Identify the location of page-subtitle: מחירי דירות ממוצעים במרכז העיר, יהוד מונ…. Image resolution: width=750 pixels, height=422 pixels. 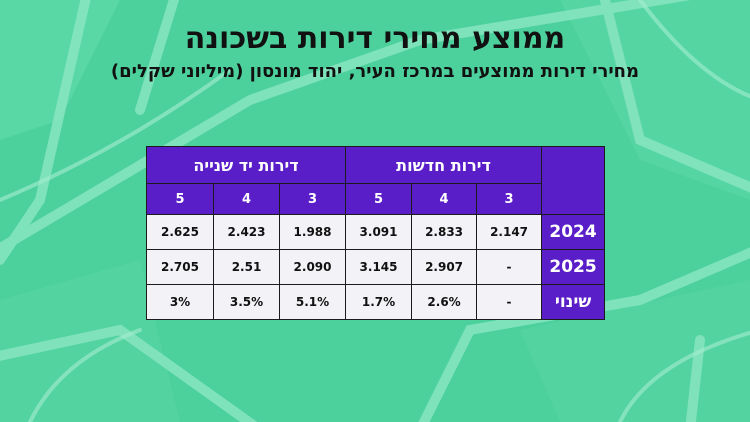
(375, 71).